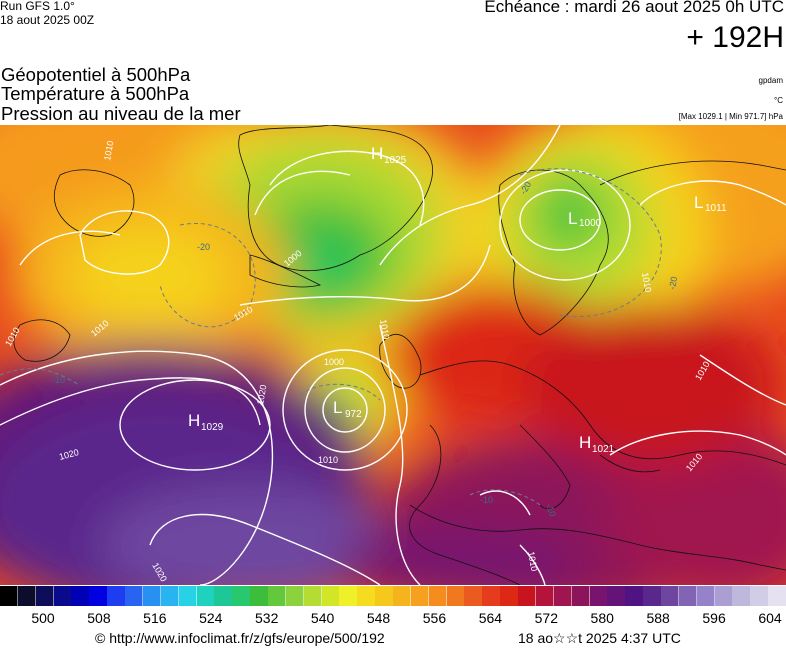  I want to click on run-label: Run GFS 1.0°, so click(37, 6).